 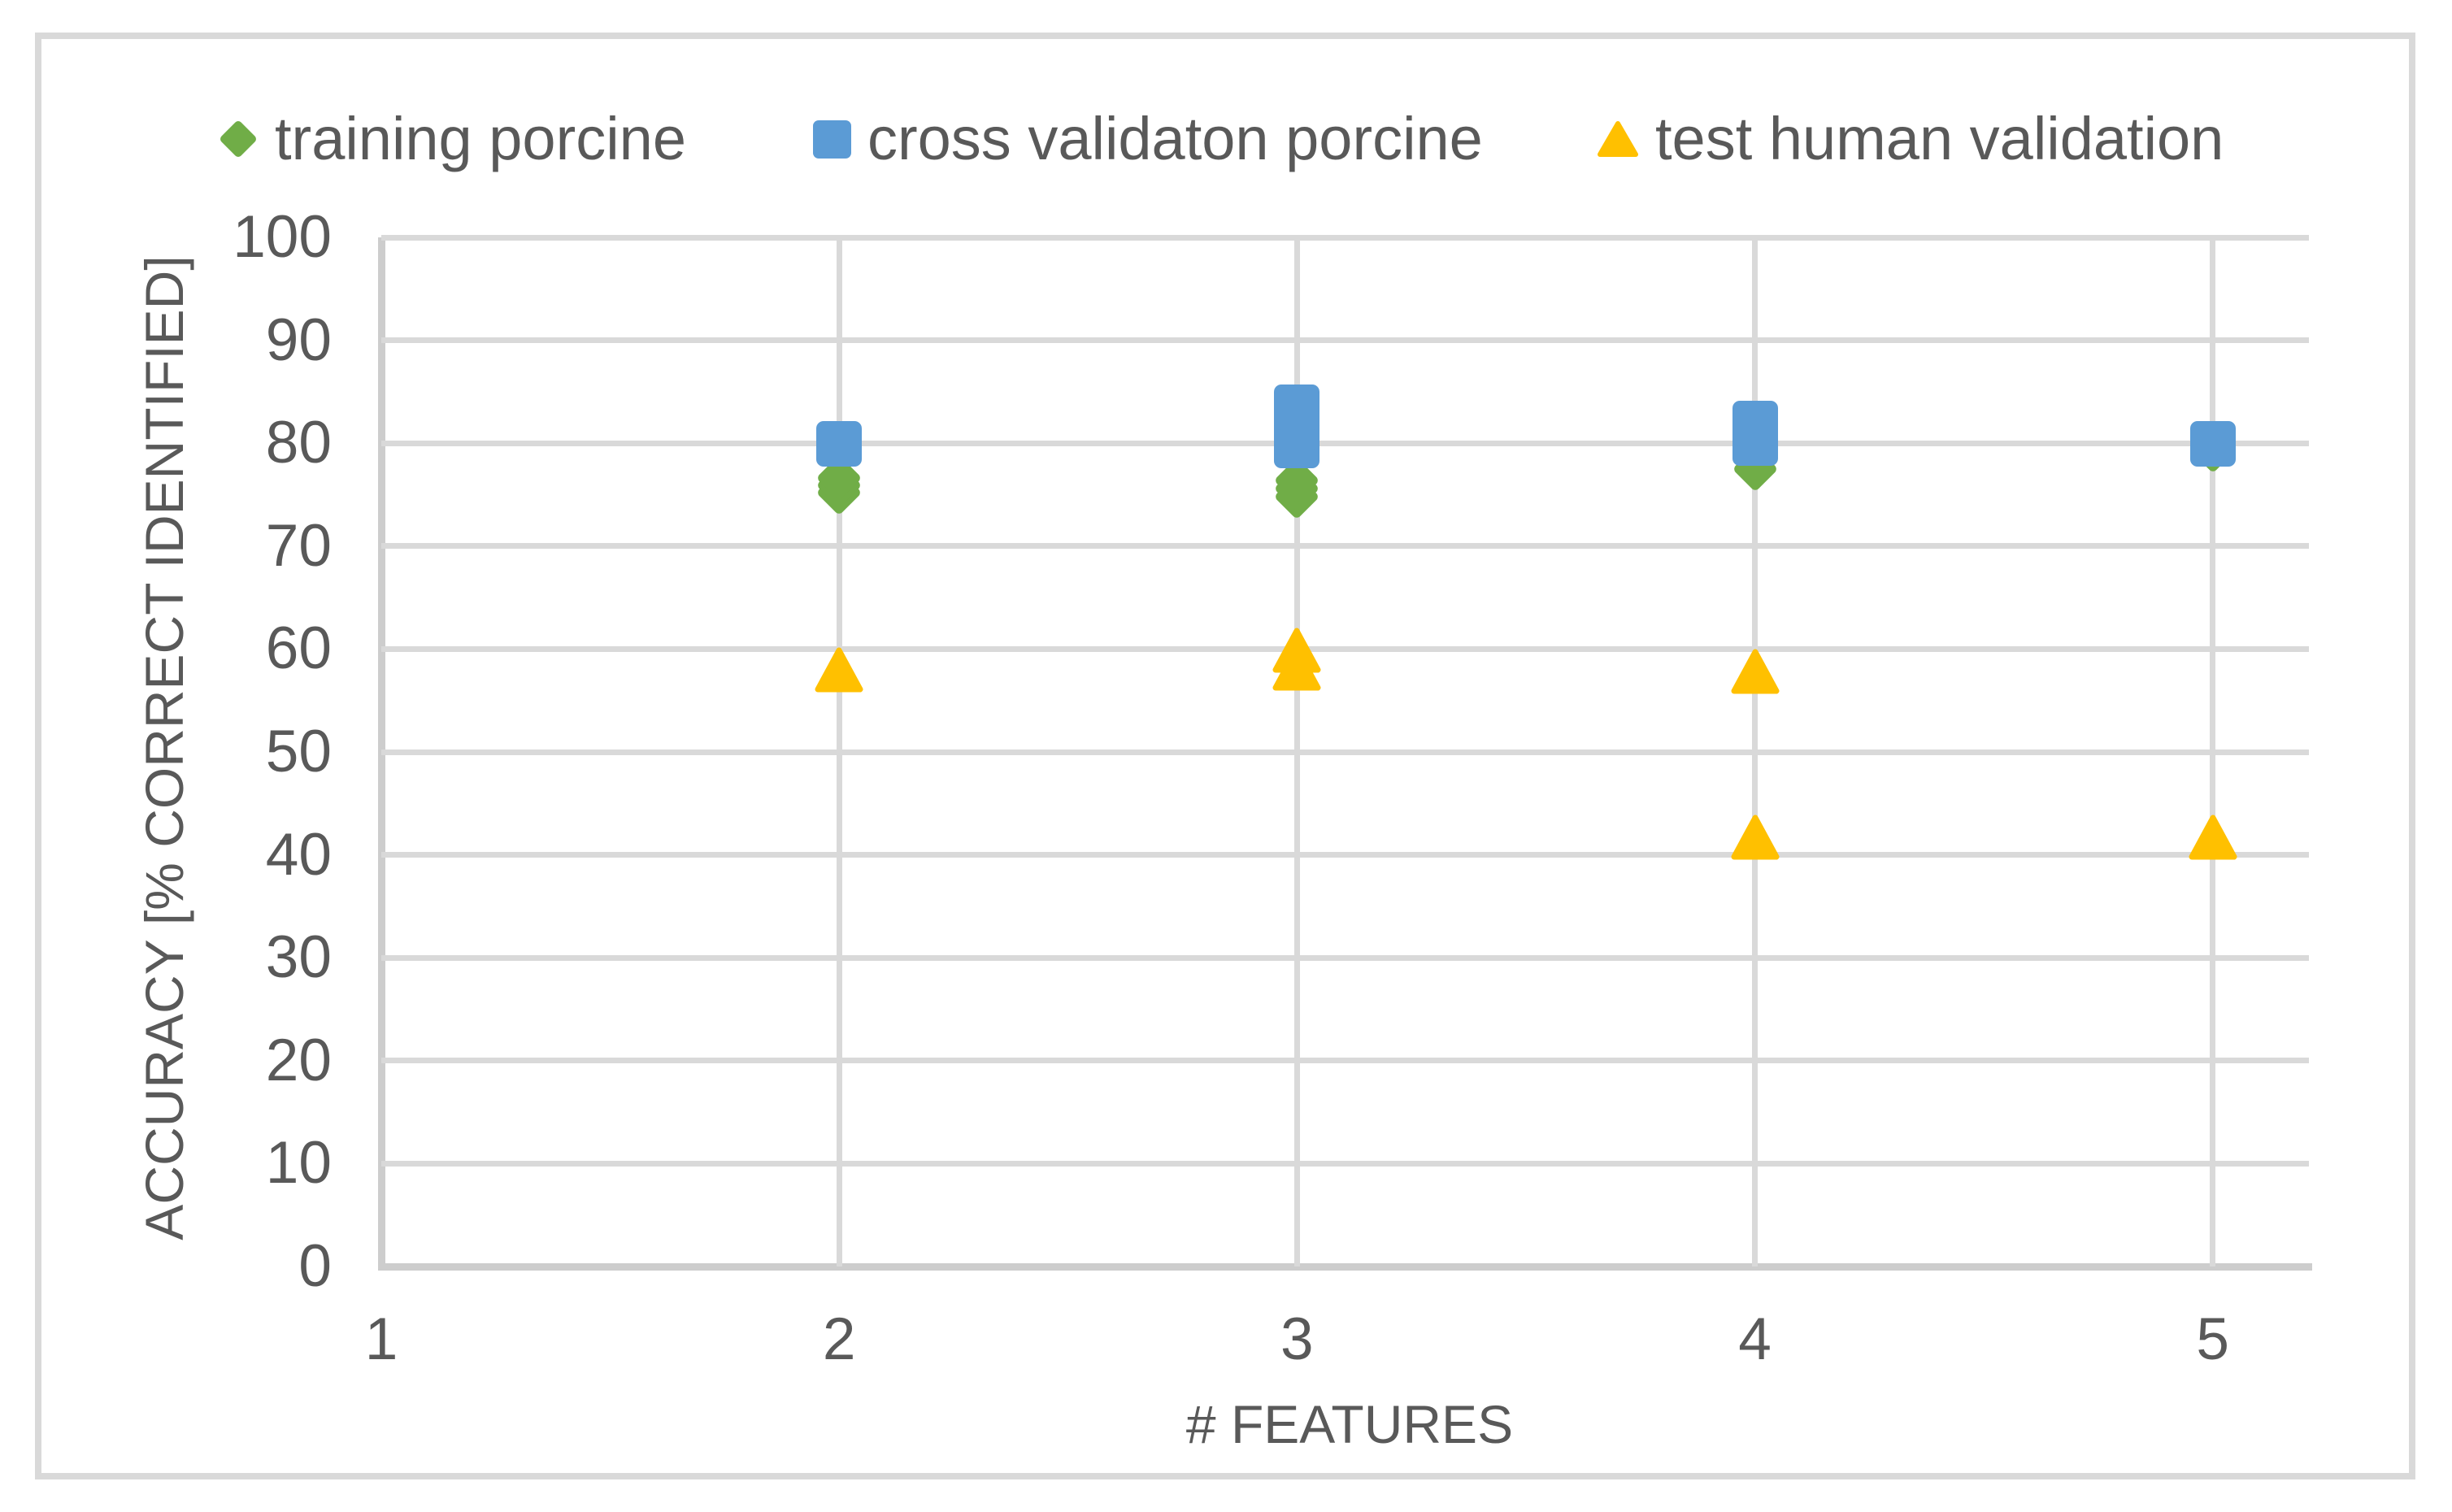 What do you see at coordinates (298, 854) in the screenshot?
I see `y-tick-label: 40` at bounding box center [298, 854].